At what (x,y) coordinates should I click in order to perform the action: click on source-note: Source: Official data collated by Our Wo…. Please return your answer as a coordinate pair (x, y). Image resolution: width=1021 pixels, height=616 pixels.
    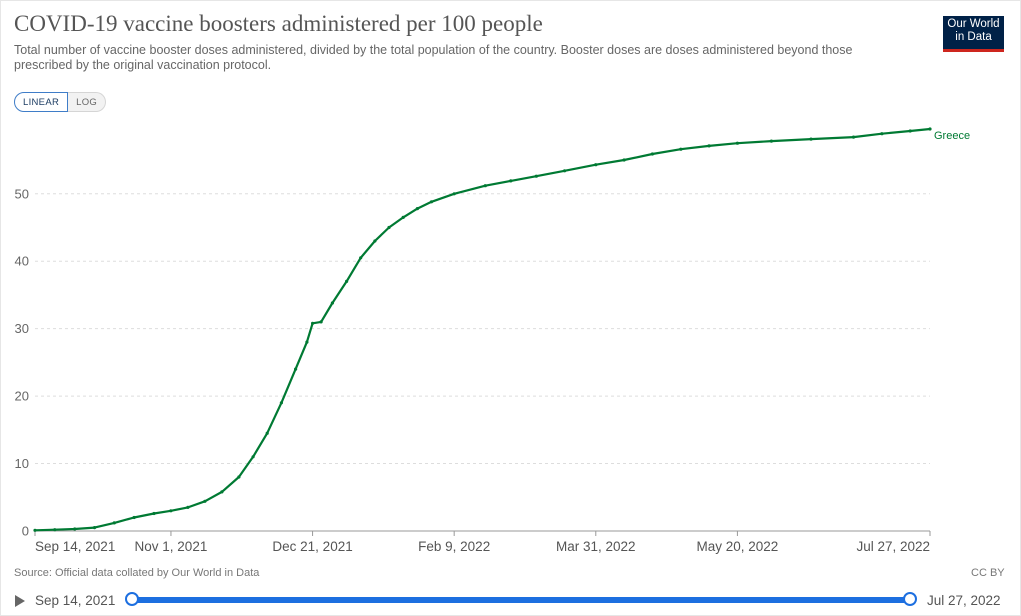
    Looking at the image, I should click on (137, 573).